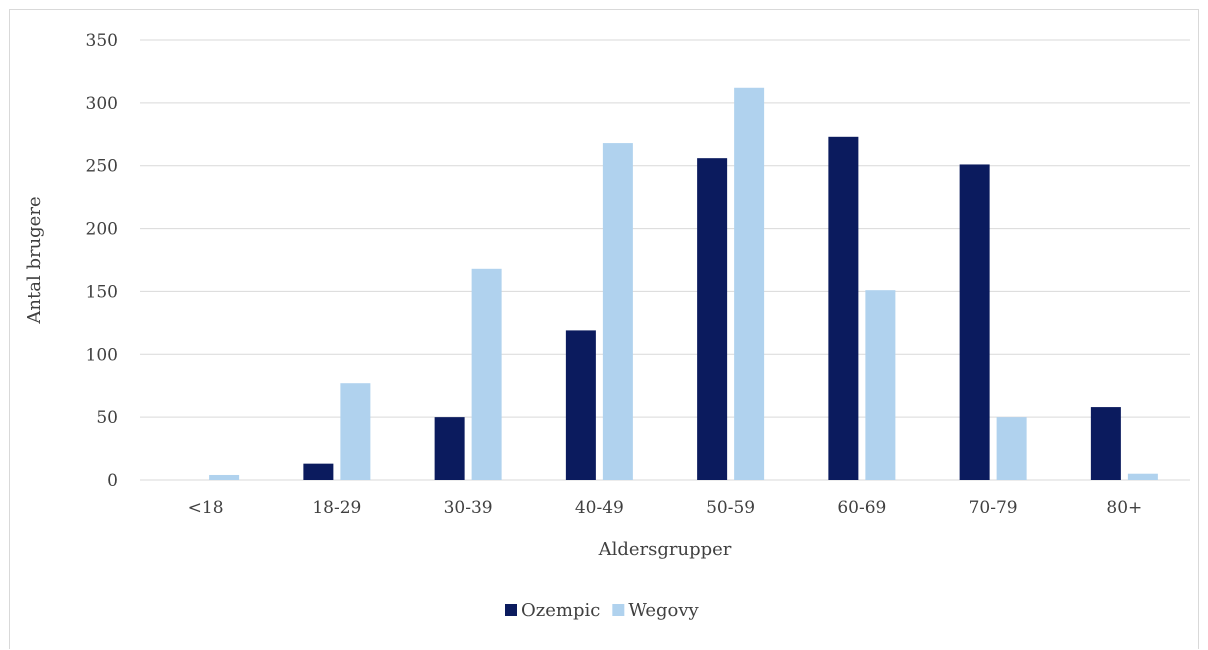  What do you see at coordinates (618, 610) in the screenshot?
I see `legend-swatch-wegovy` at bounding box center [618, 610].